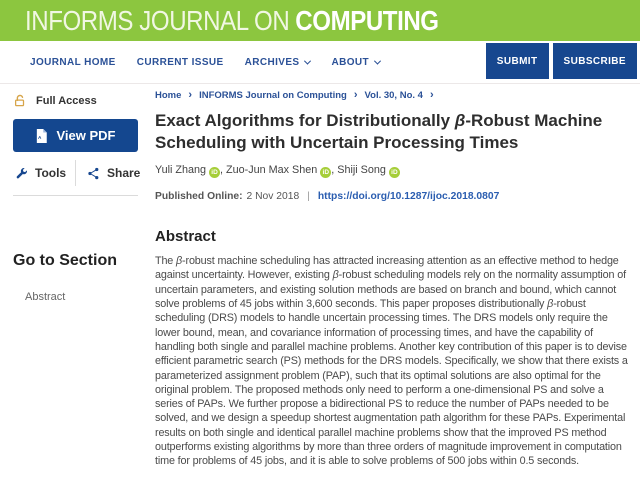 This screenshot has height=486, width=640. I want to click on access-status: Full Access, so click(81, 101).